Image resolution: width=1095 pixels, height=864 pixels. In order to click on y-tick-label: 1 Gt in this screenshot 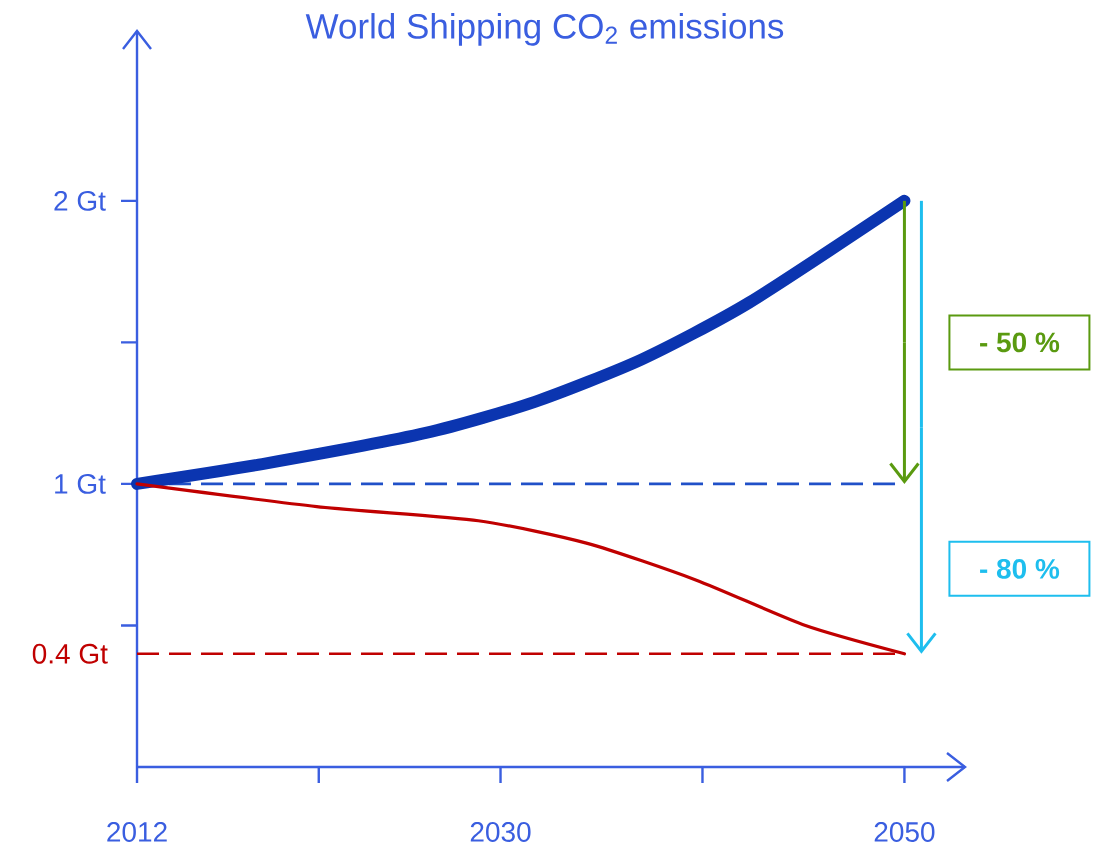, I will do `click(80, 483)`.